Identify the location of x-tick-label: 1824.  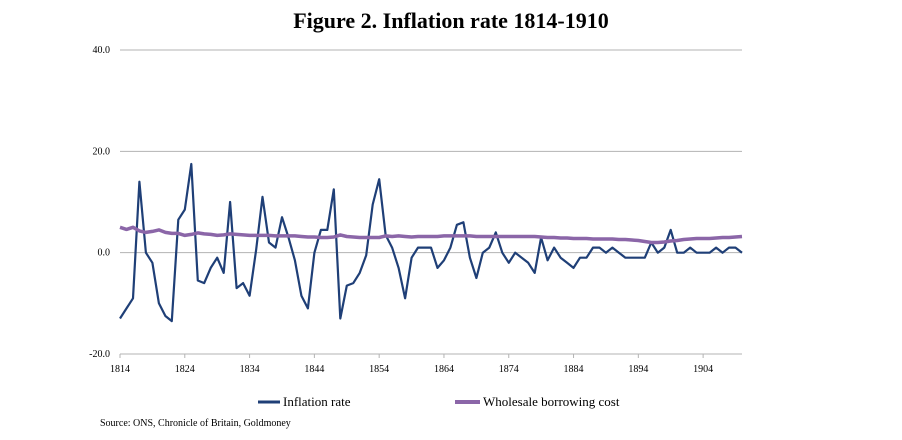
(185, 369).